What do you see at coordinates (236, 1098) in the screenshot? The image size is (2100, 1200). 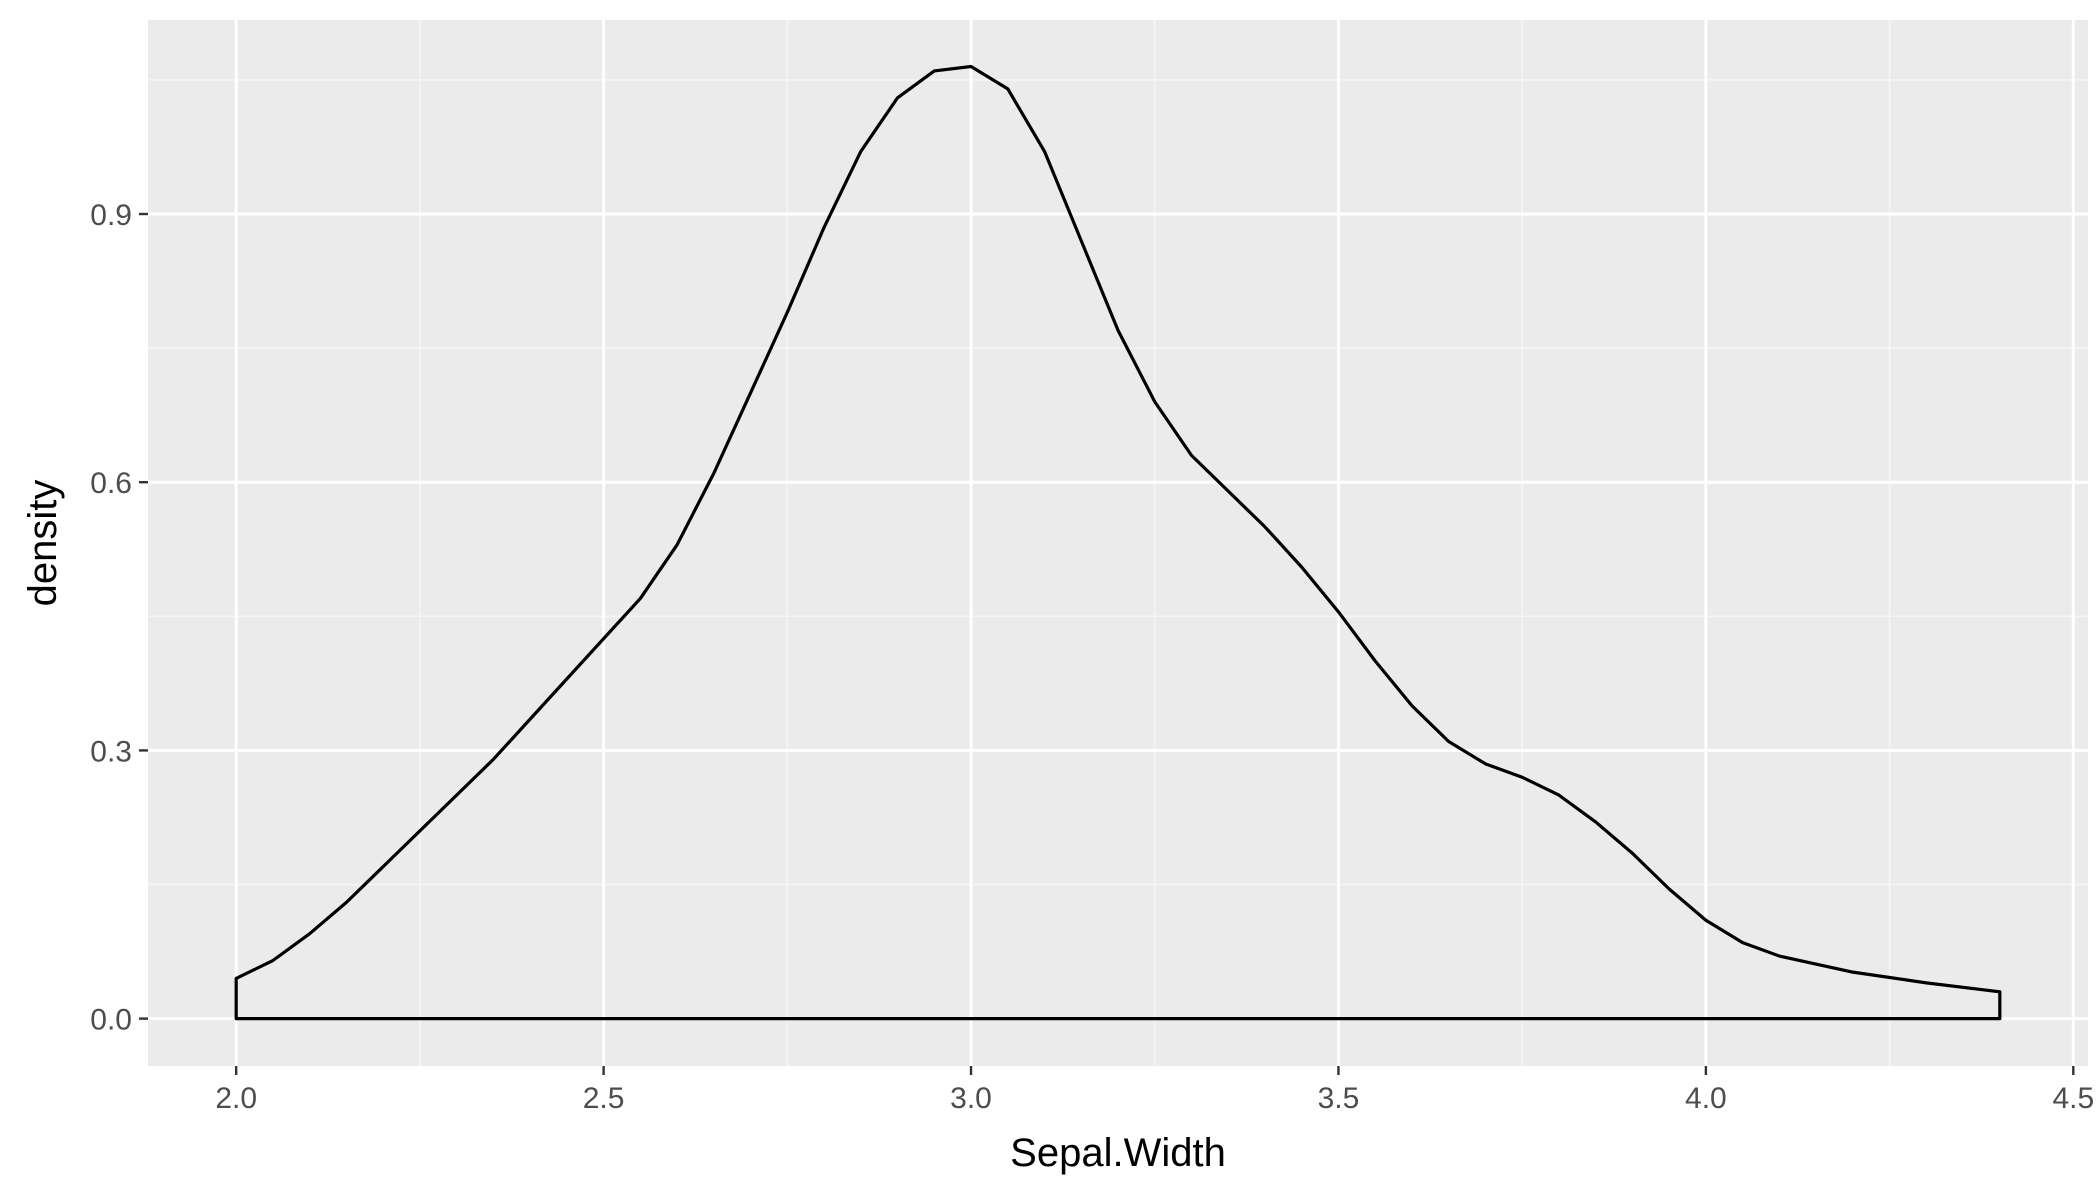 I see `x-tick-label: 2.0` at bounding box center [236, 1098].